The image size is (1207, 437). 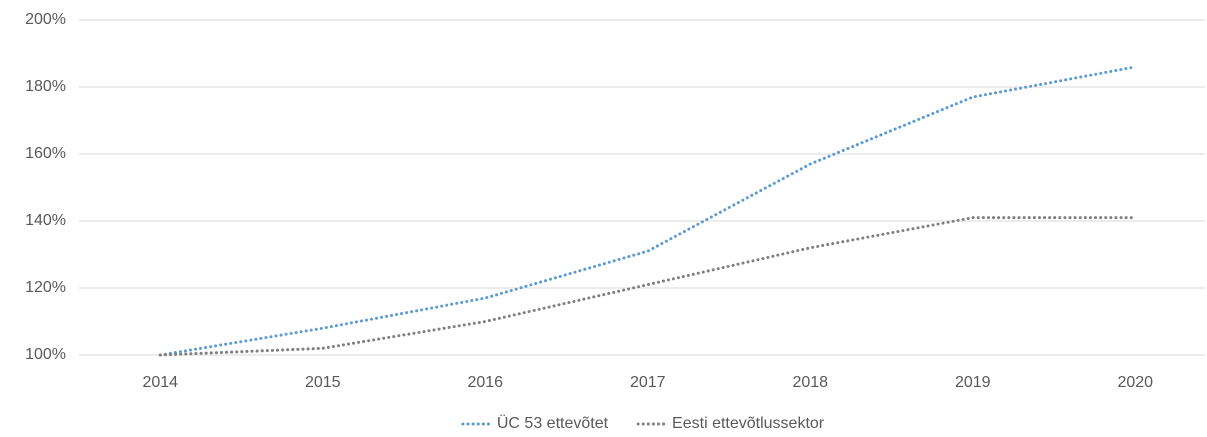 I want to click on x-tick-label: 2014, so click(x=160, y=382).